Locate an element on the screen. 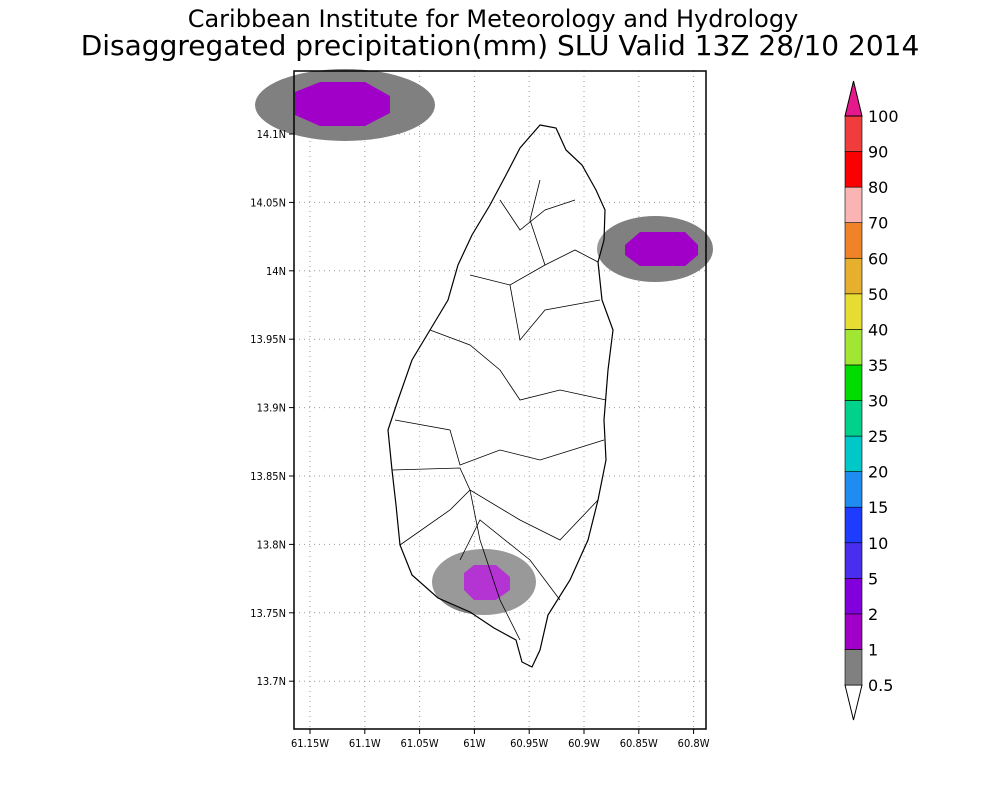  watershed-lines is located at coordinates (499, 410).